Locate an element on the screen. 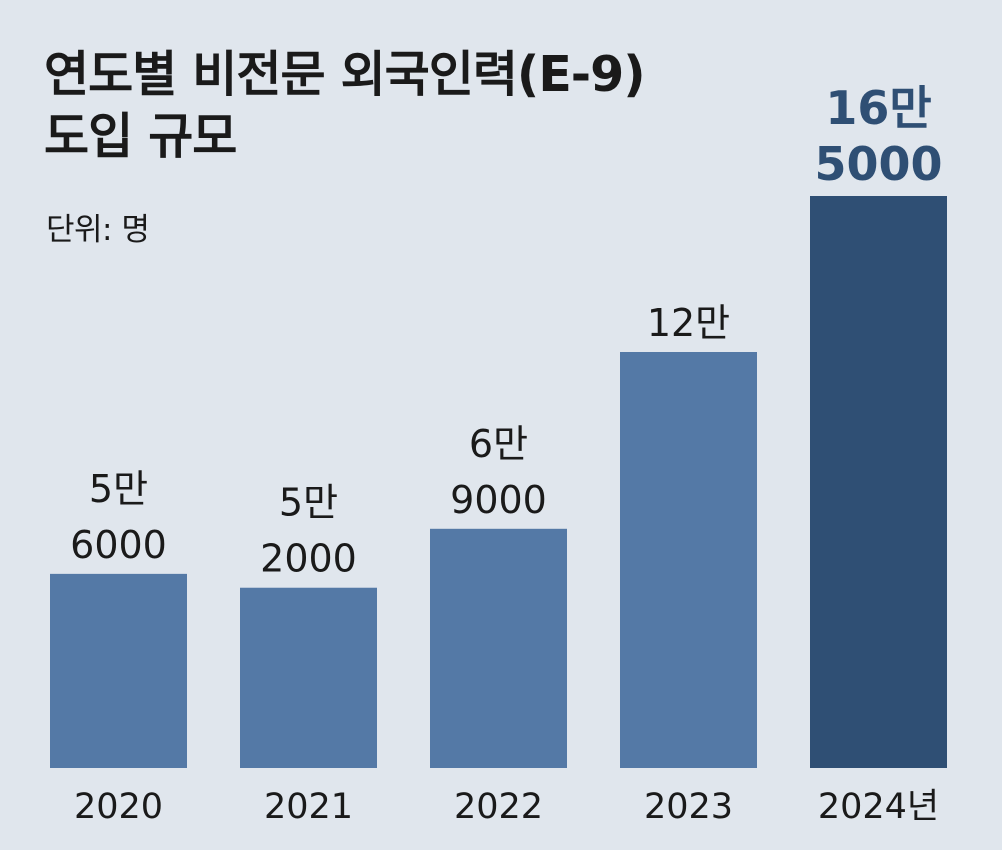 The image size is (1002, 850). category-label-2023: 2023 is located at coordinates (688, 807).